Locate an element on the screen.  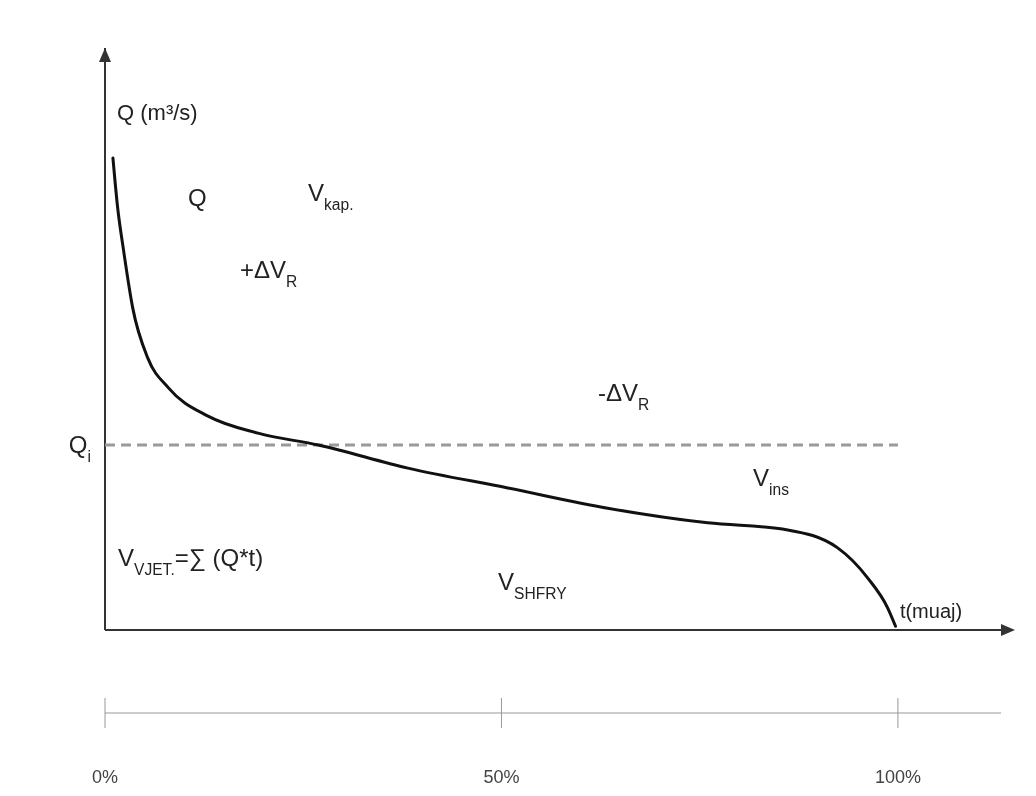
annotation: +ΔV$_{R}$ is located at coordinates (269, 273).